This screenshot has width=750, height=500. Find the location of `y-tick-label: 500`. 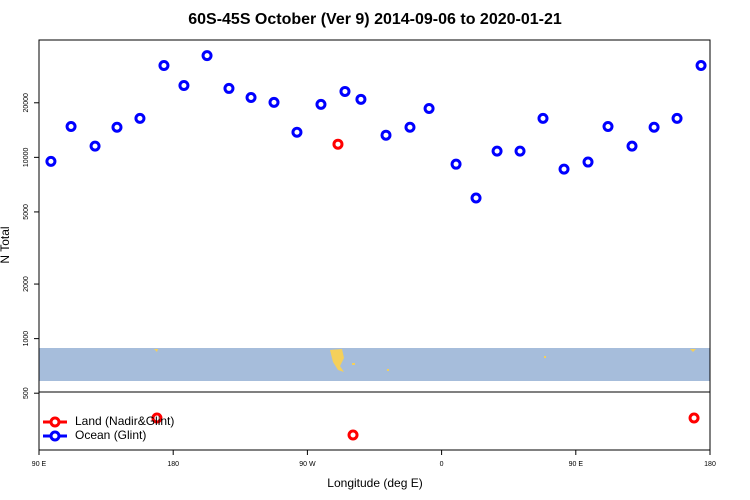

y-tick-label: 500 is located at coordinates (26, 393).